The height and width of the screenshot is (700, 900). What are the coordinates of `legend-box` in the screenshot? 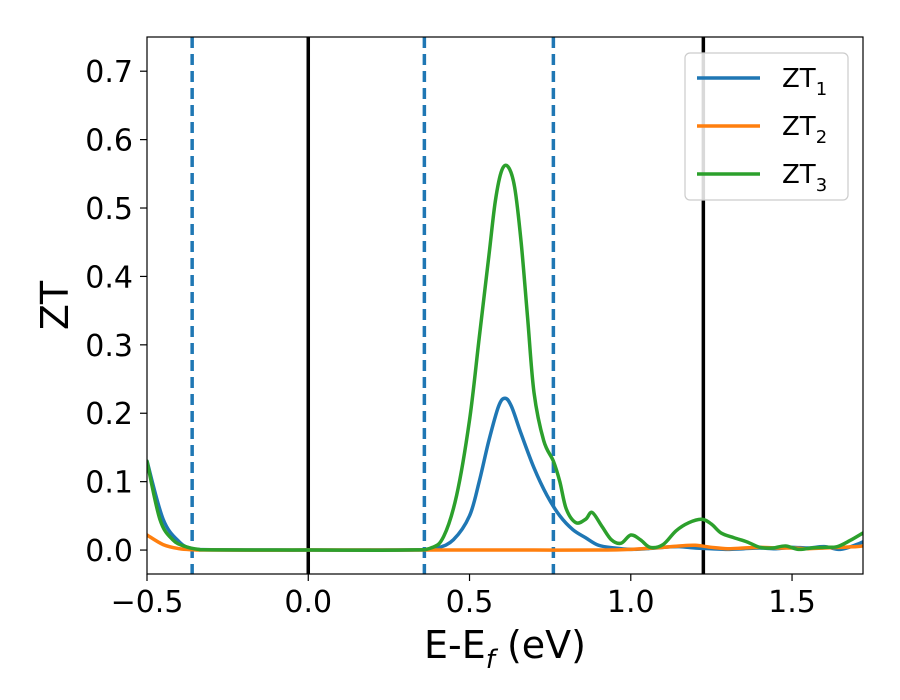 It's located at (766, 126).